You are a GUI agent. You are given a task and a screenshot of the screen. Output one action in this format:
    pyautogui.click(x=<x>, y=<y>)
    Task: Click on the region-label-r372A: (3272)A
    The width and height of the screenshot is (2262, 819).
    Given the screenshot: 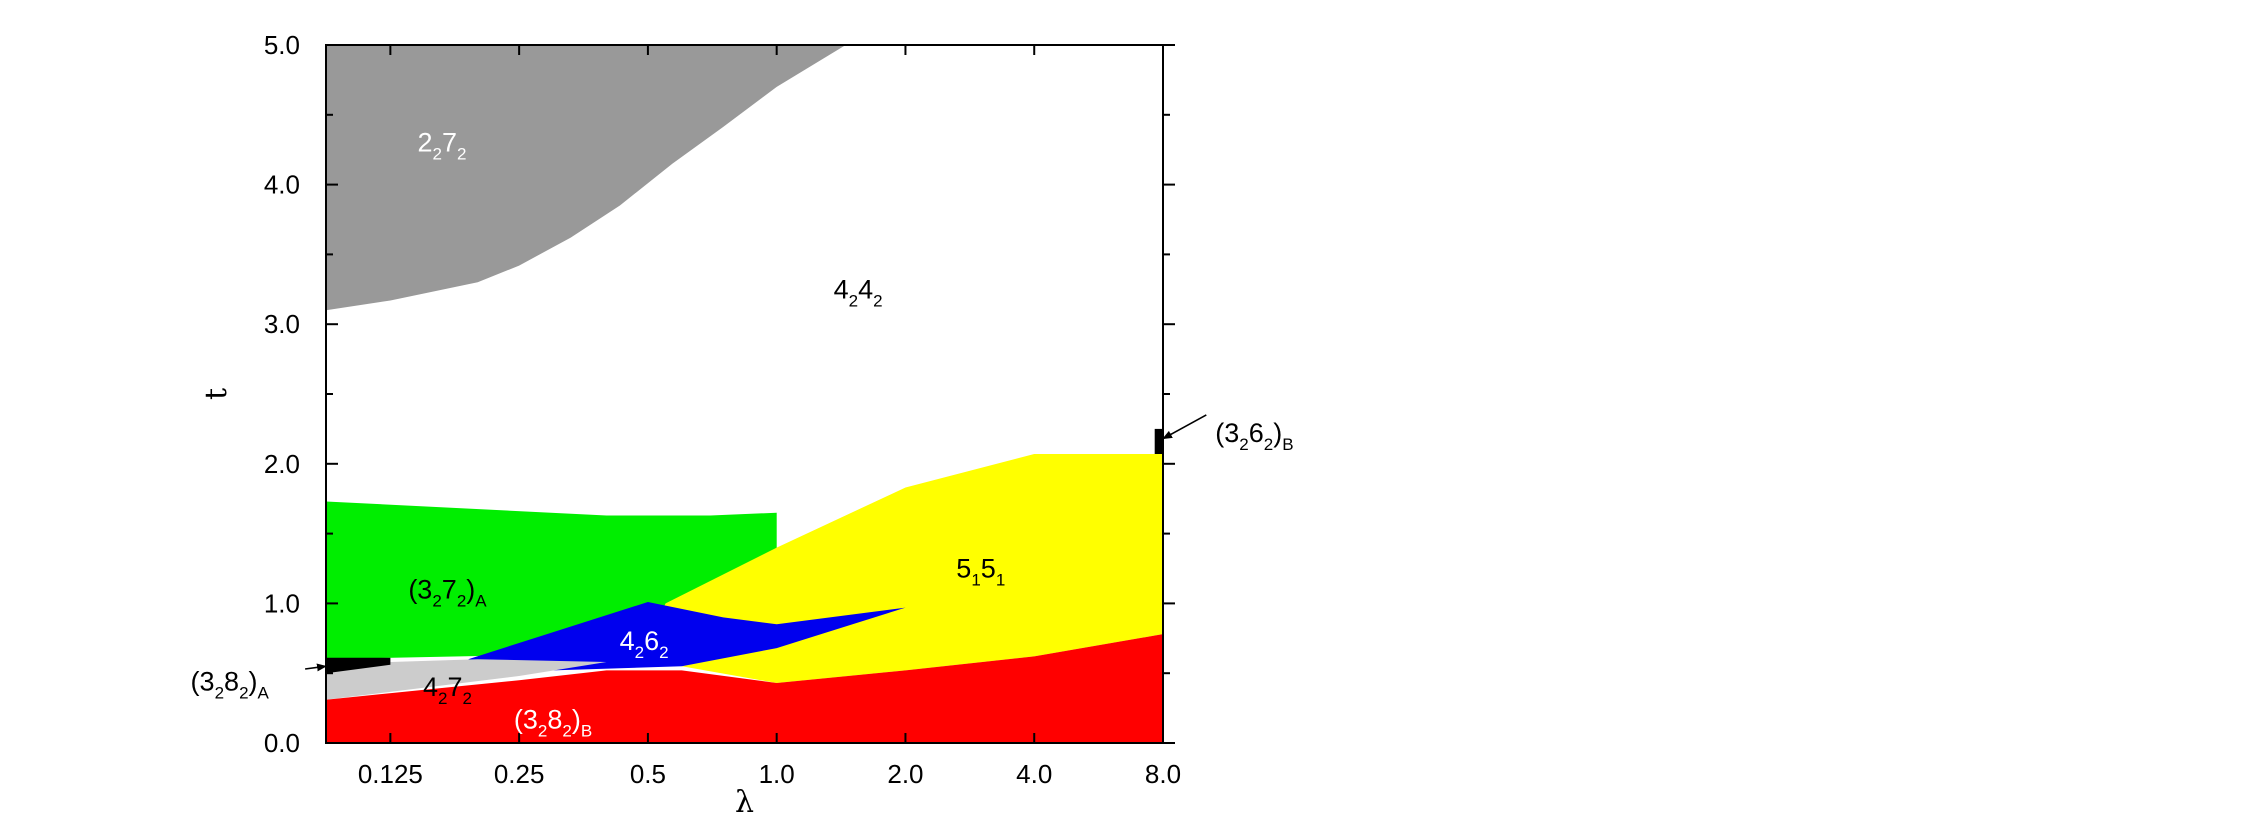 What is the action you would take?
    pyautogui.click(x=447, y=592)
    